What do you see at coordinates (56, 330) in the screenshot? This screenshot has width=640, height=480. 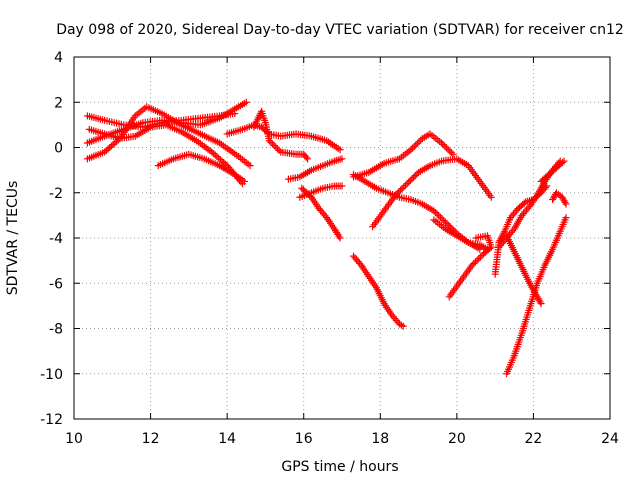 I see `y-tick-label: -8` at bounding box center [56, 330].